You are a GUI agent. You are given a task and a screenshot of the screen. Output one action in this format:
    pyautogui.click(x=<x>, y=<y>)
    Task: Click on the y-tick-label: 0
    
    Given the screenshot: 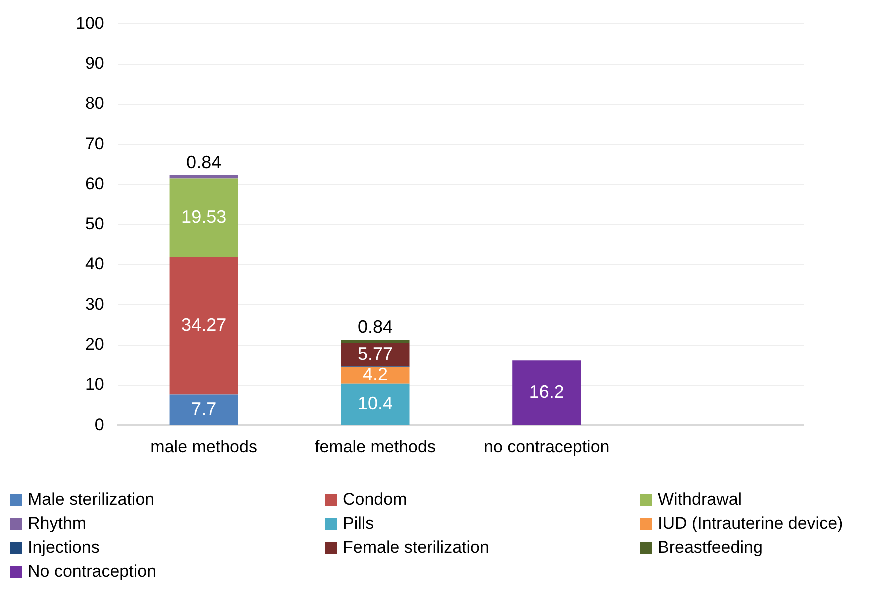 What is the action you would take?
    pyautogui.click(x=99, y=424)
    